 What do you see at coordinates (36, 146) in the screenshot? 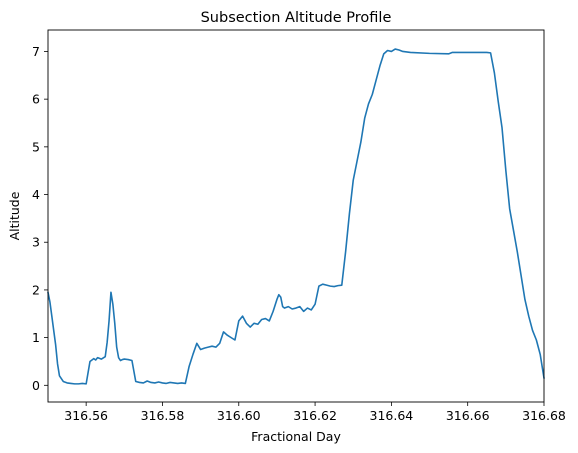
I see `y-tick-label: 5` at bounding box center [36, 146].